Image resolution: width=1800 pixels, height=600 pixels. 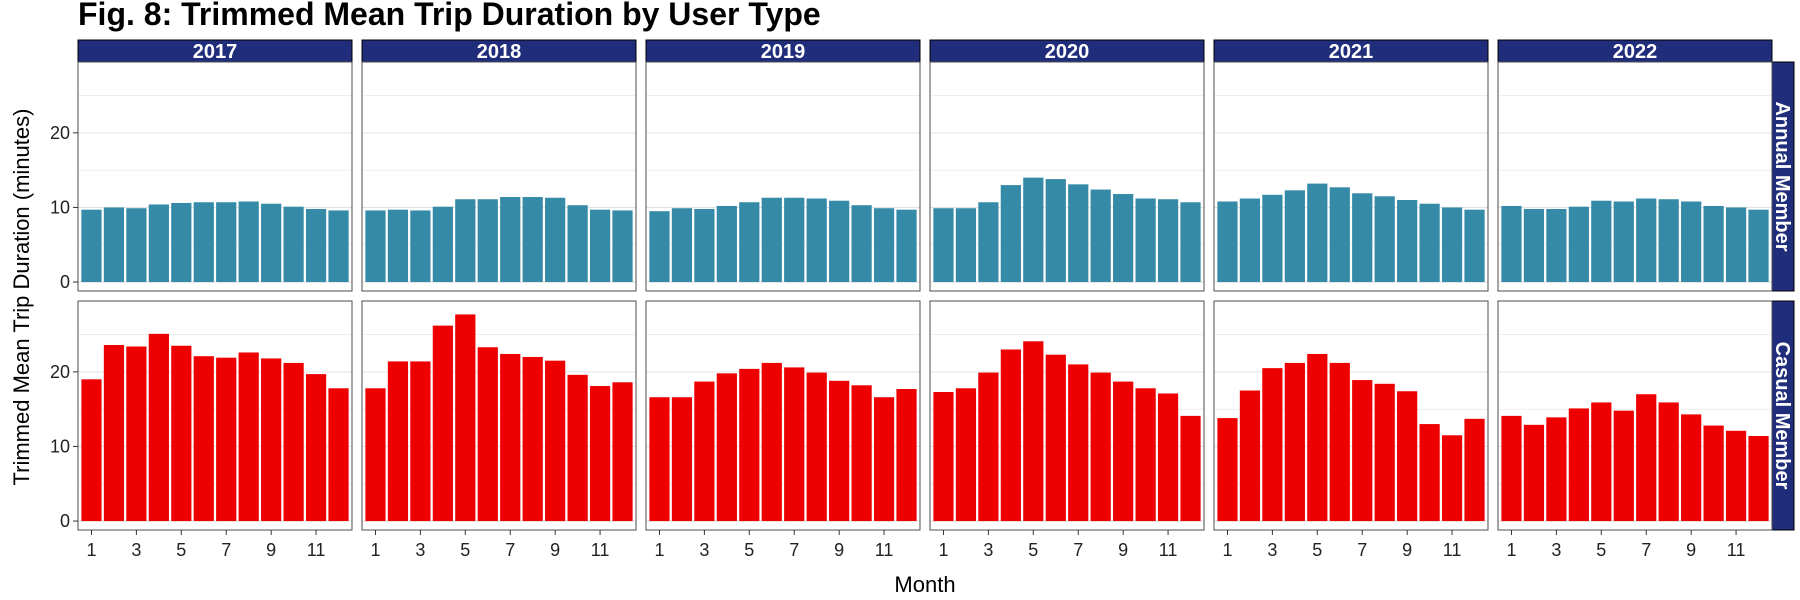 What do you see at coordinates (783, 52) in the screenshot?
I see `facet-strip-label-2019: 2019` at bounding box center [783, 52].